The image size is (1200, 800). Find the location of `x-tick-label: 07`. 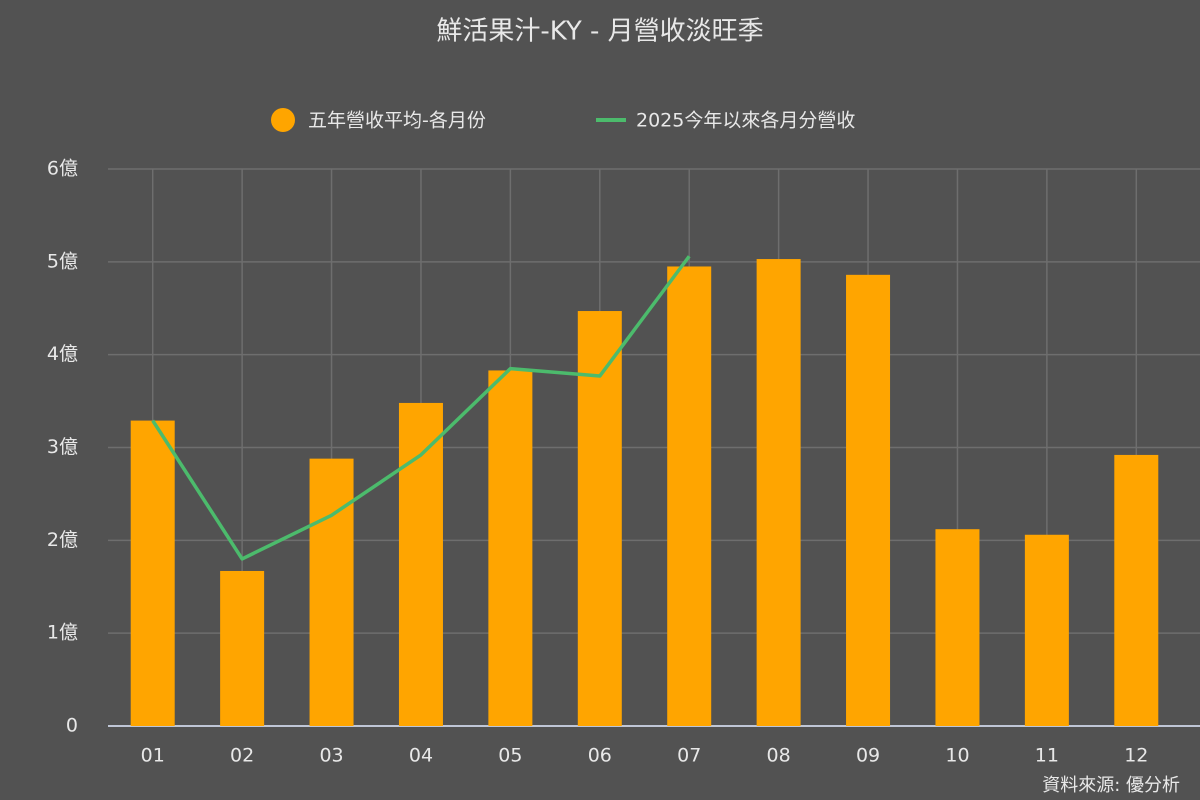

x-tick-label: 07 is located at coordinates (689, 756).